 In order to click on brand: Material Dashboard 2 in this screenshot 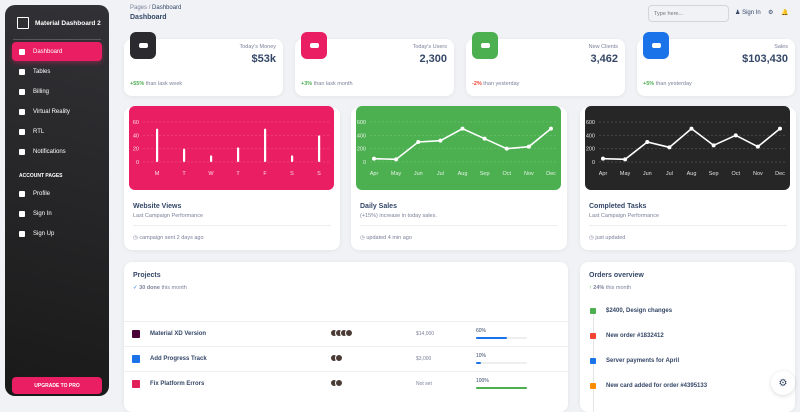, I will do `click(59, 23)`.